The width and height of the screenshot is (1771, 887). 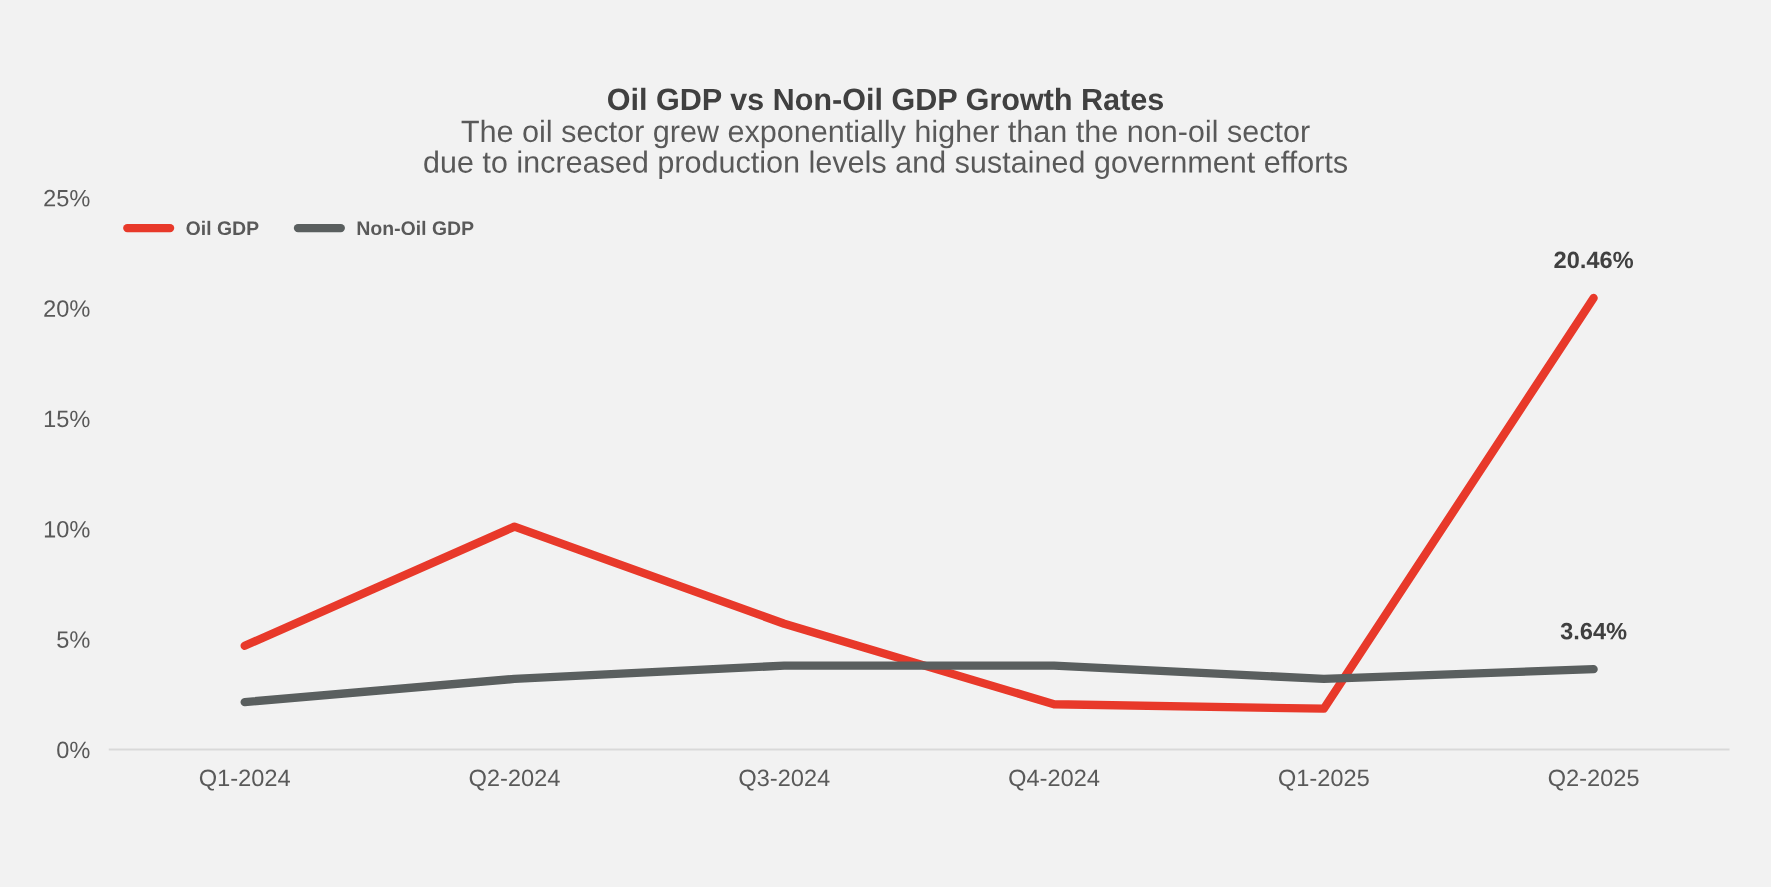 What do you see at coordinates (784, 780) in the screenshot?
I see `x-tick-label: Q3-2024` at bounding box center [784, 780].